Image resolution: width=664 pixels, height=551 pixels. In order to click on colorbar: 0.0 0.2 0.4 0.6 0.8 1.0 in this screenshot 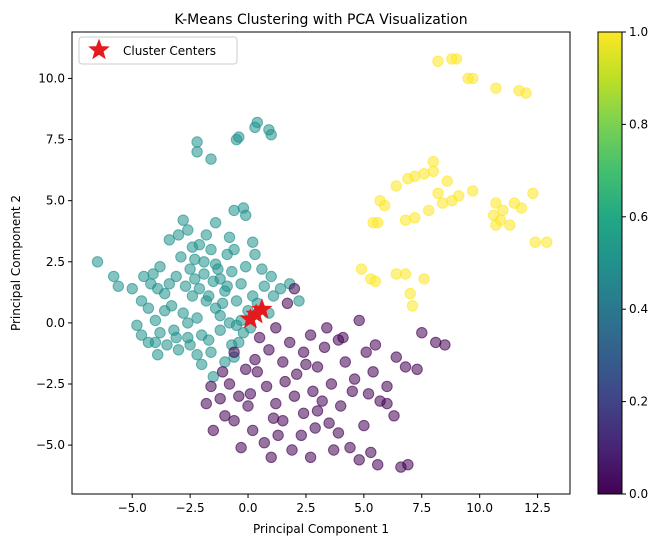, I will do `click(622, 263)`.